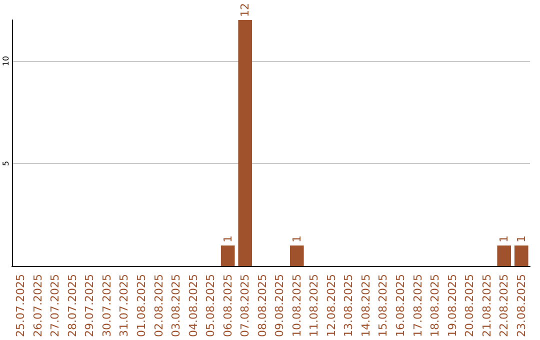 The height and width of the screenshot is (340, 540). What do you see at coordinates (141, 306) in the screenshot?
I see `x-tick-label: 01.08.2025` at bounding box center [141, 306].